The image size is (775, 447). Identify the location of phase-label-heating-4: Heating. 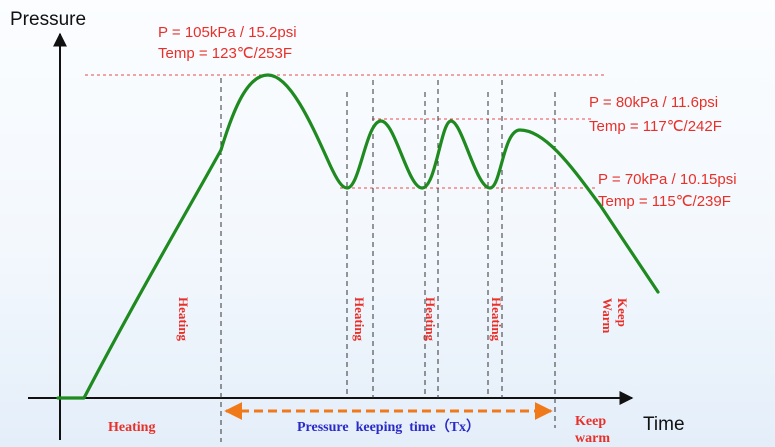
(496, 319).